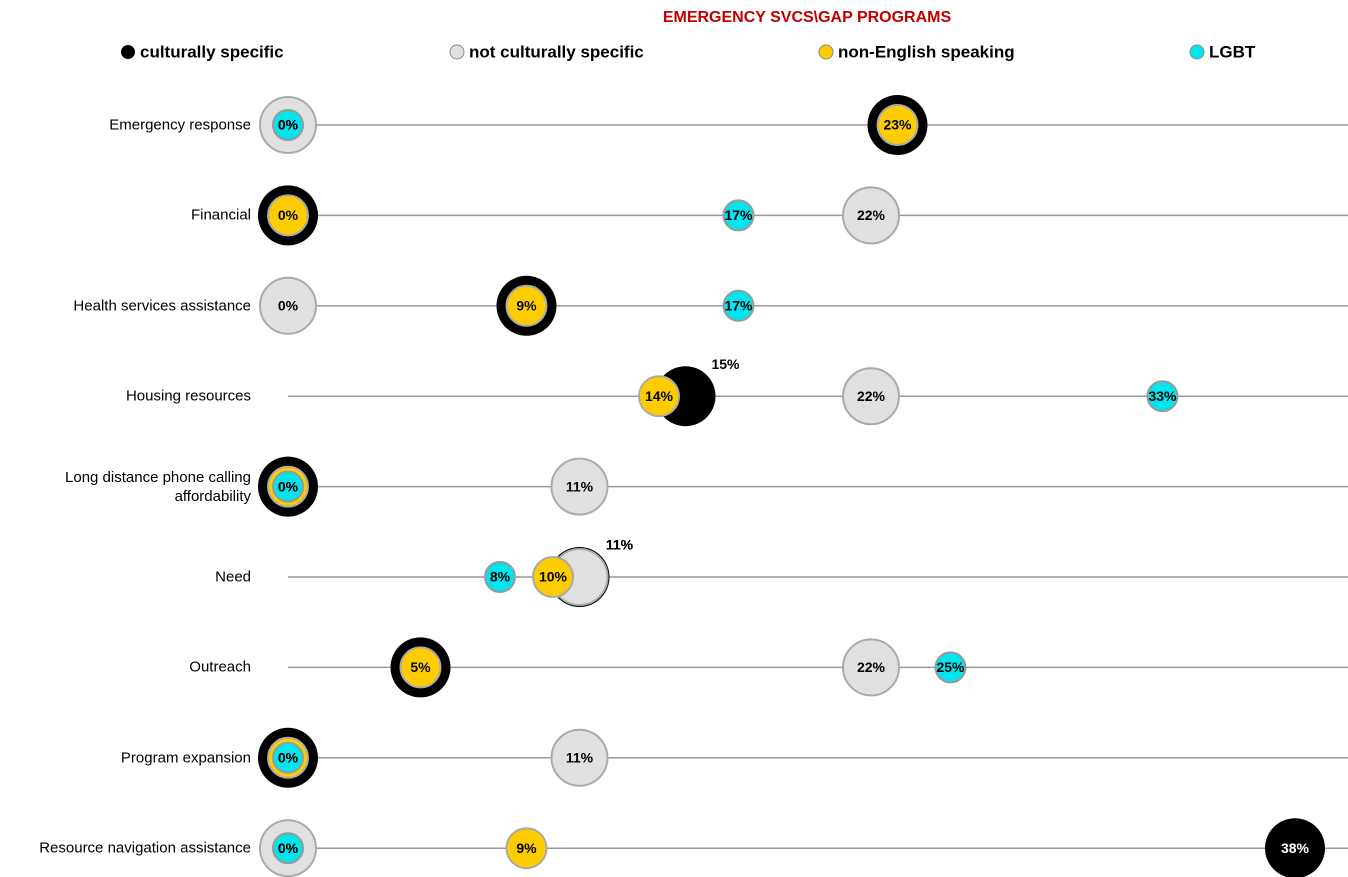  I want to click on data-label: 25%, so click(950, 667).